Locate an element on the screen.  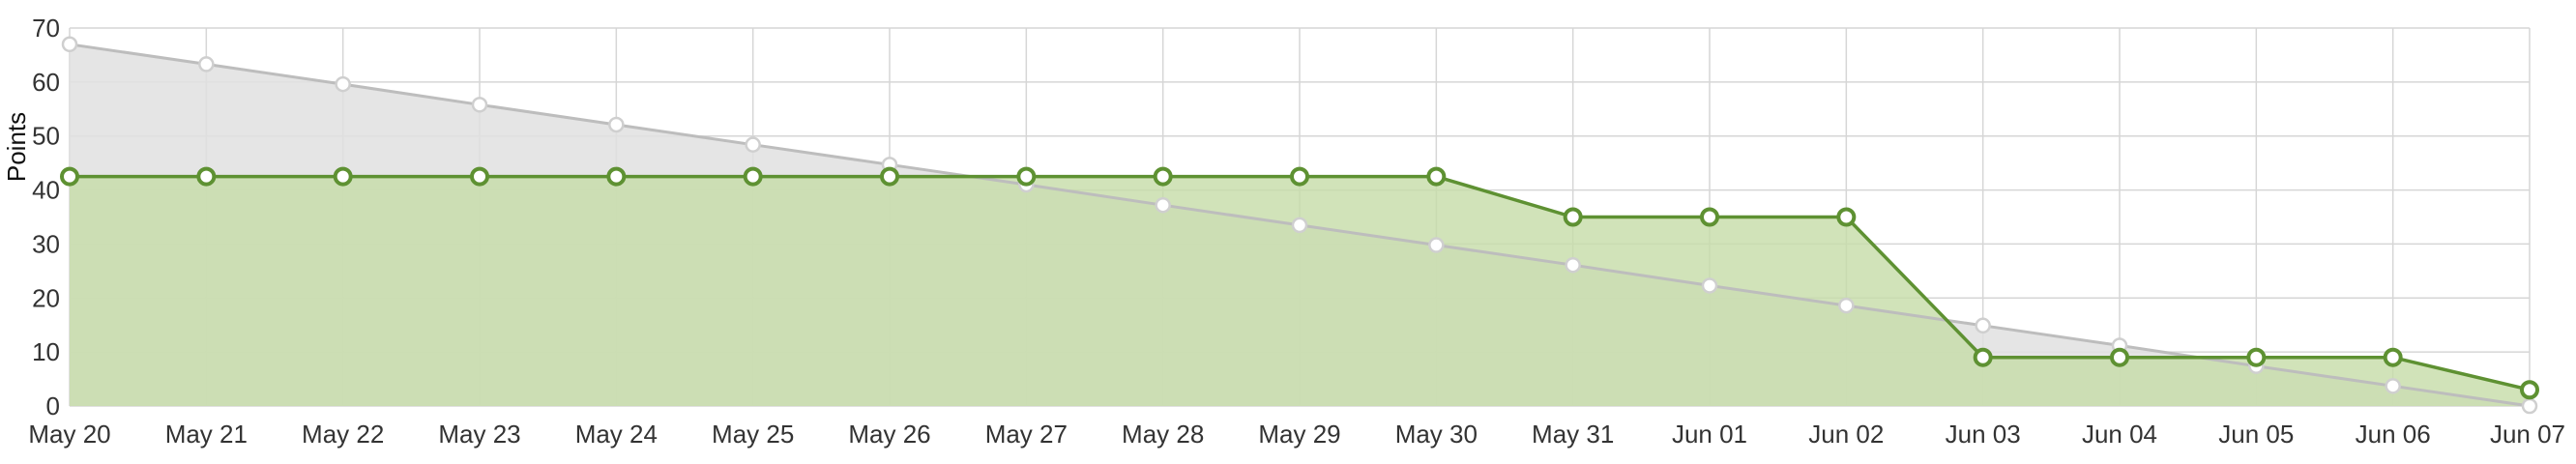
x-tick-label: May 30 is located at coordinates (1436, 435).